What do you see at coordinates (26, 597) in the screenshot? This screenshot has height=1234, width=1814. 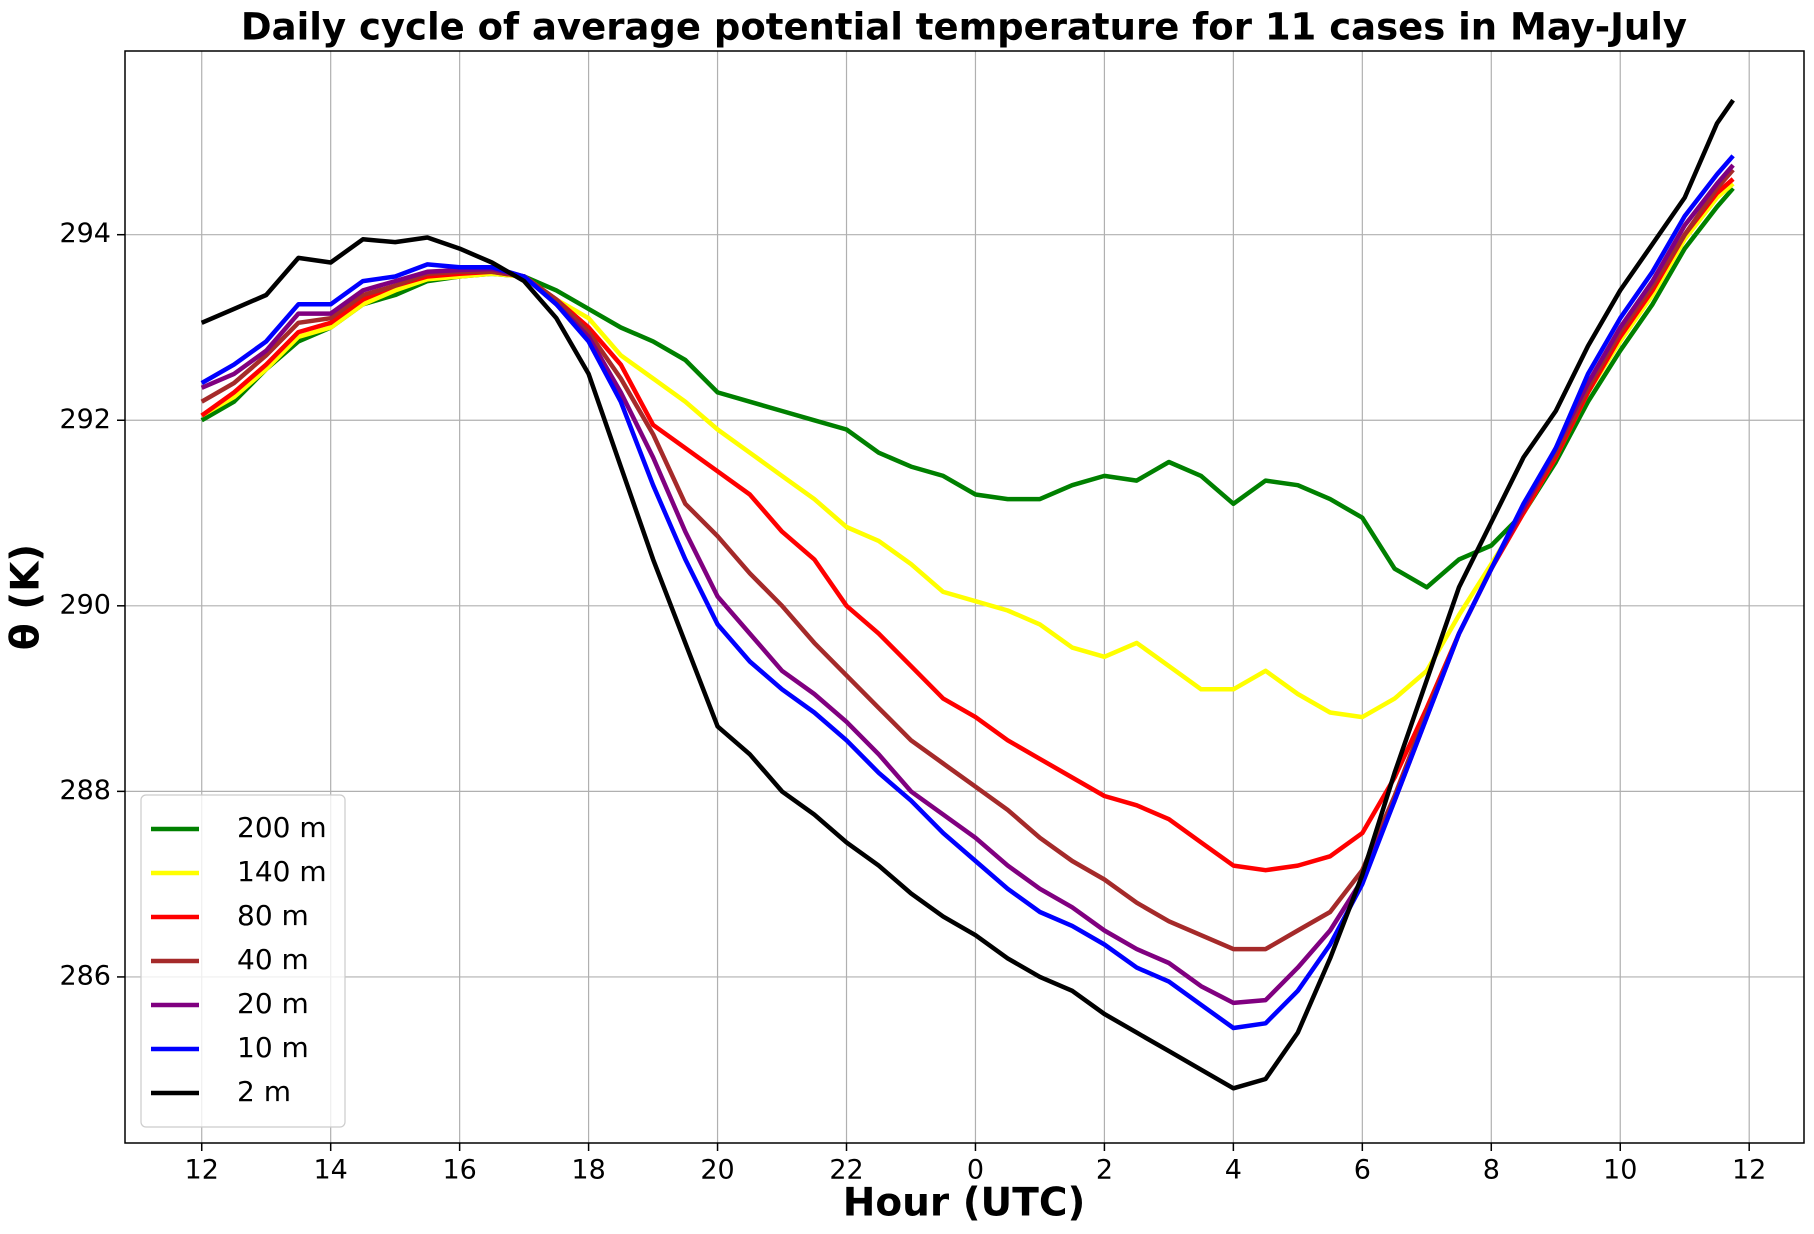 I see `y-axis-label: θ (K)` at bounding box center [26, 597].